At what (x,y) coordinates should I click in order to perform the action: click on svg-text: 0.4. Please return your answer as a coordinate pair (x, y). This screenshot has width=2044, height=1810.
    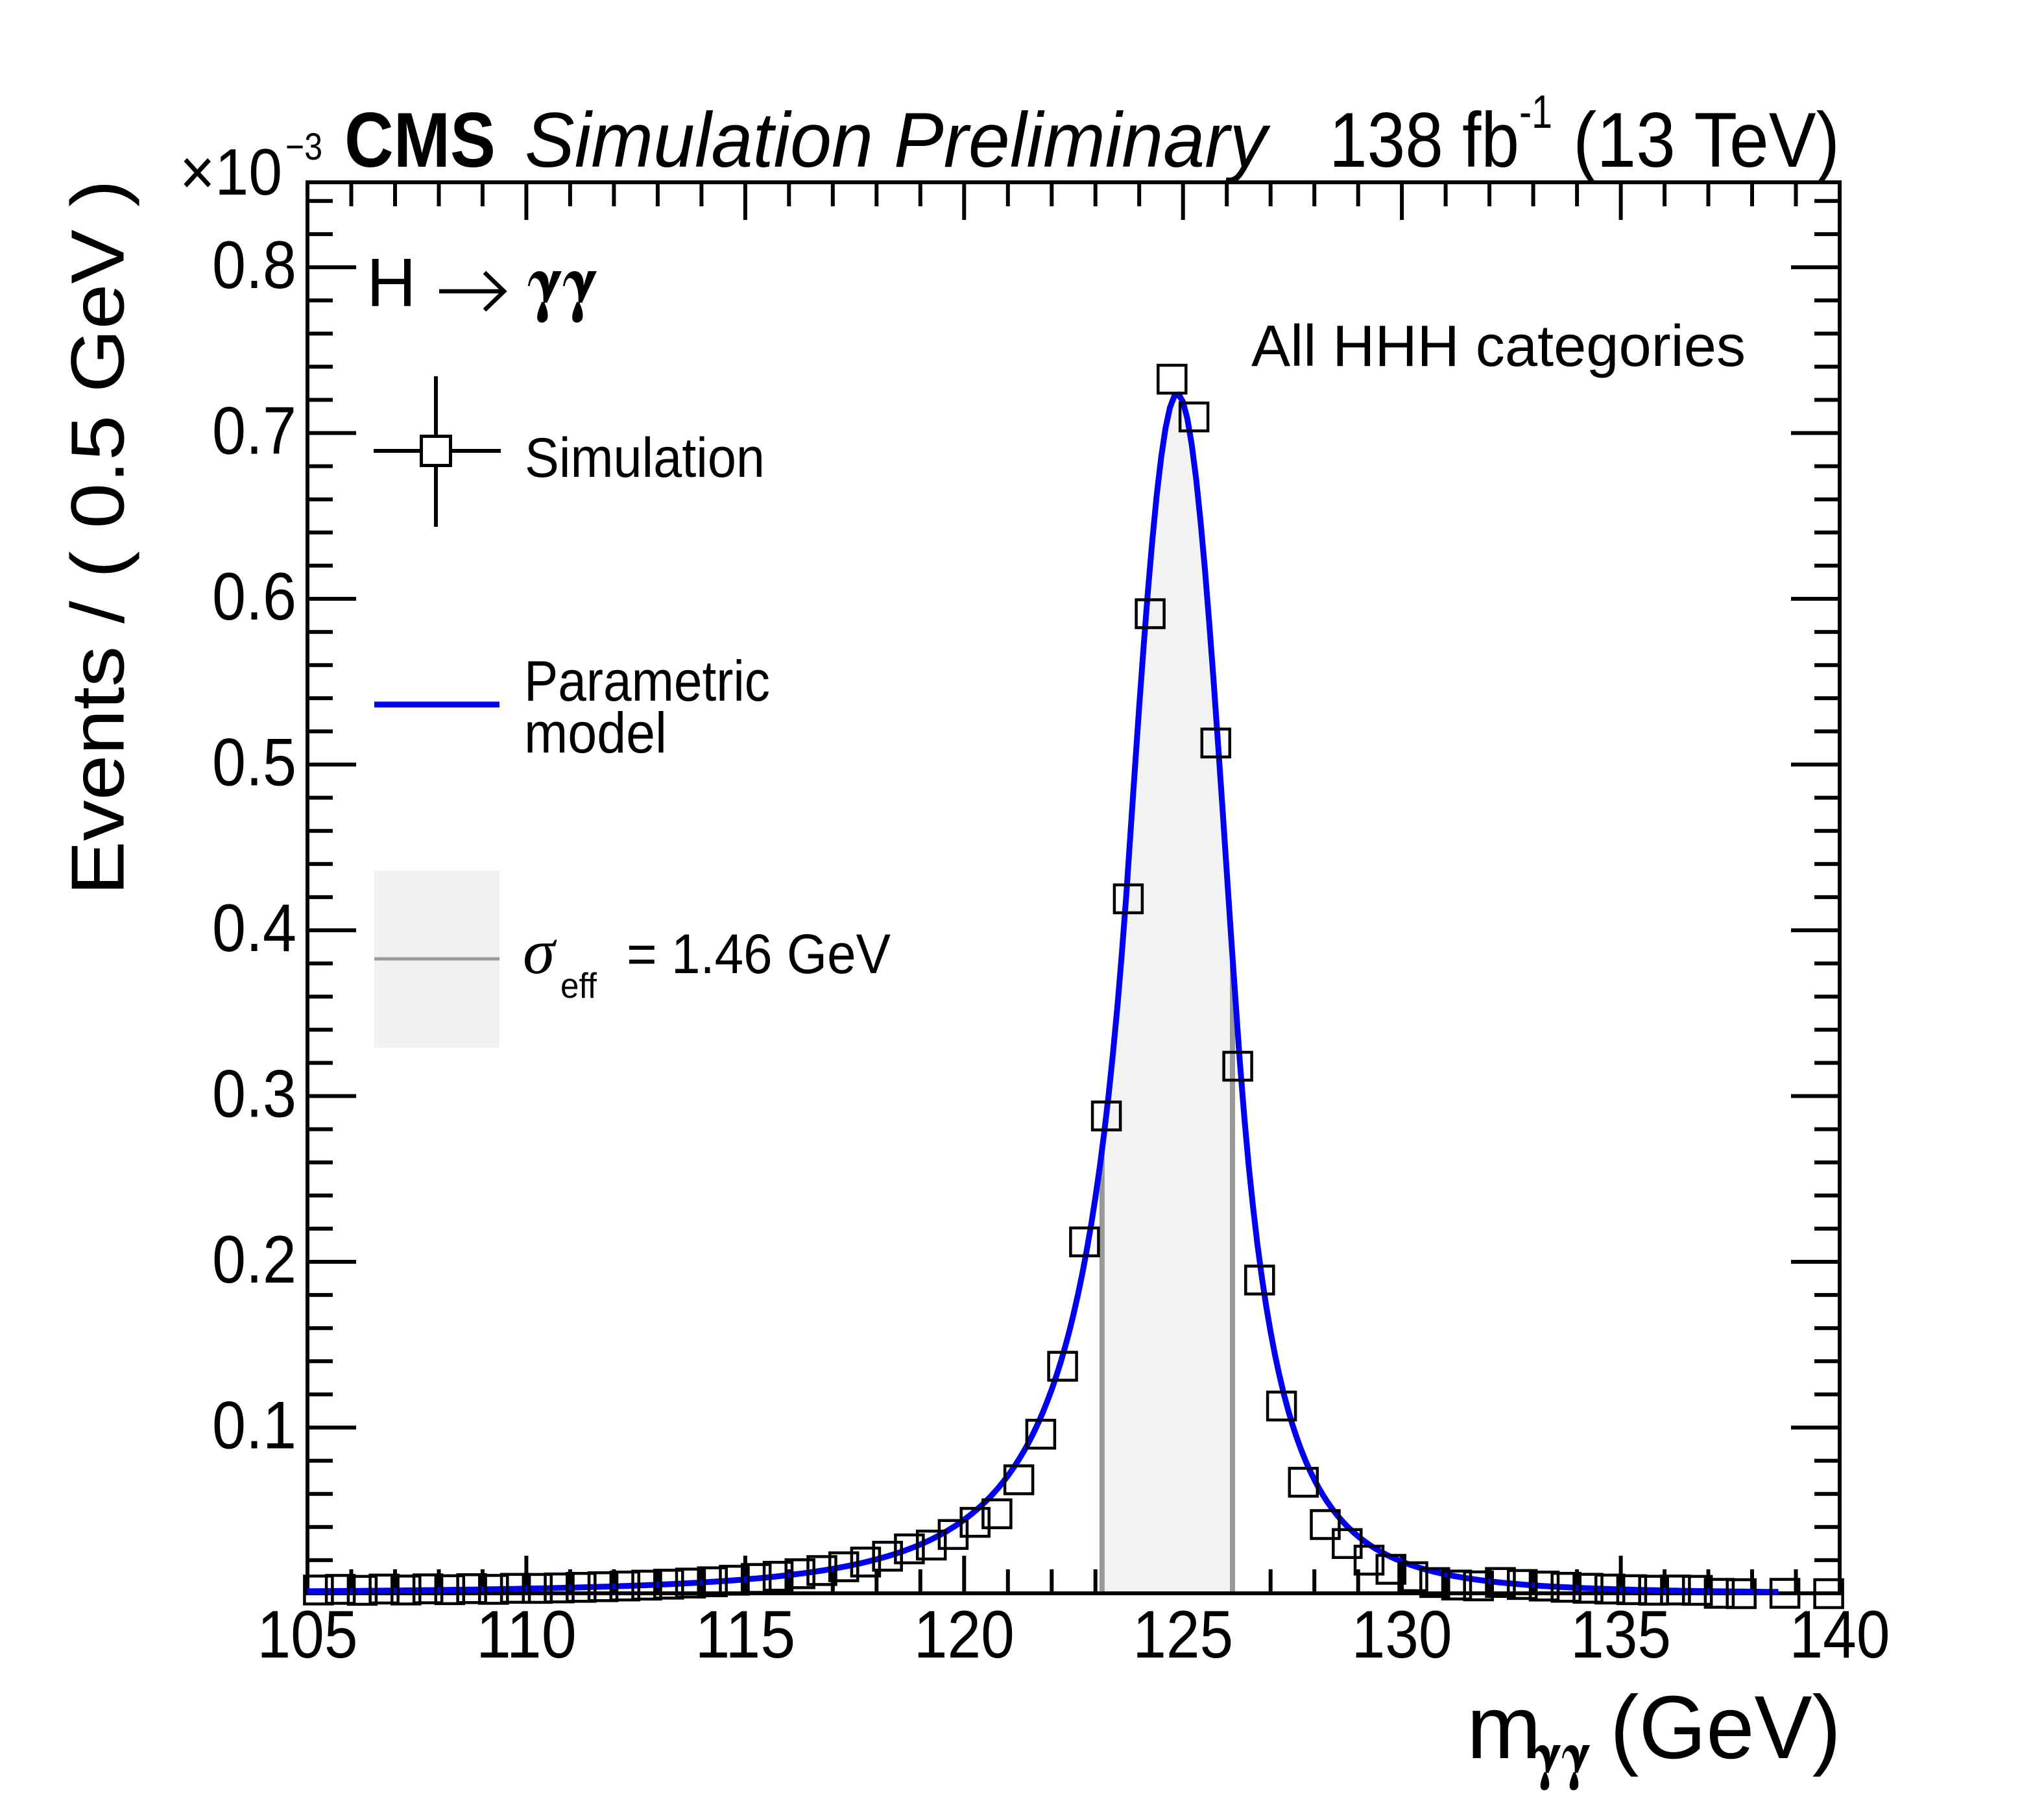
    Looking at the image, I should click on (254, 928).